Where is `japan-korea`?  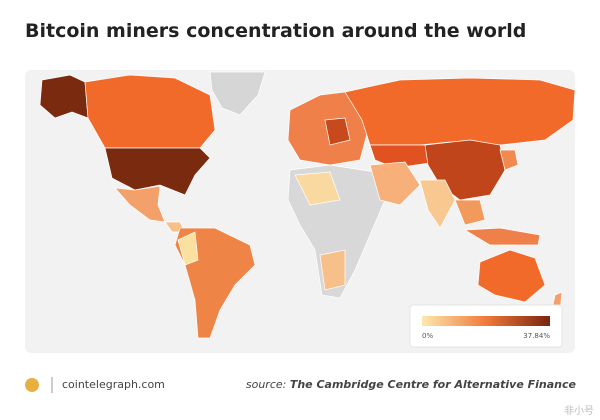
japan-korea is located at coordinates (509, 160).